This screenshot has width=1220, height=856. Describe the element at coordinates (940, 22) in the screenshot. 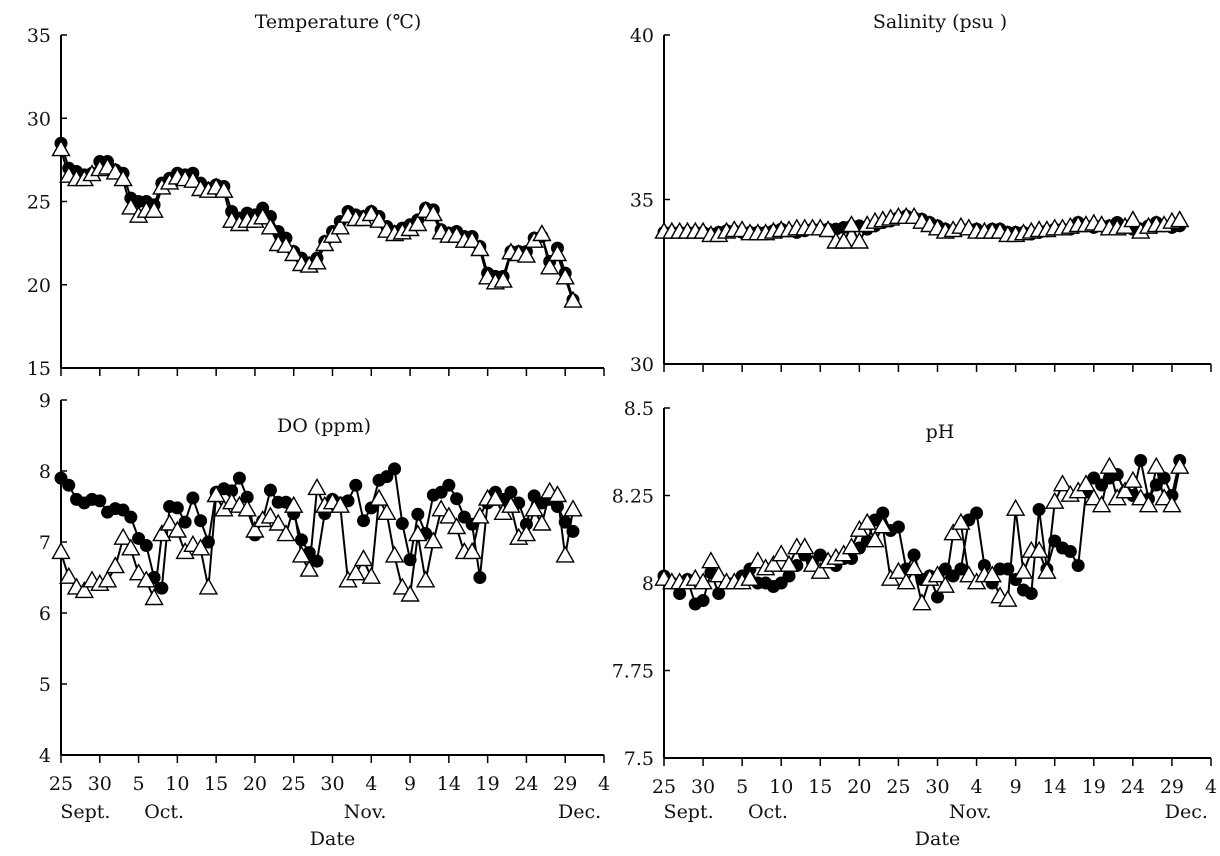

I see `panel-title: Salinity (psu )` at that location.